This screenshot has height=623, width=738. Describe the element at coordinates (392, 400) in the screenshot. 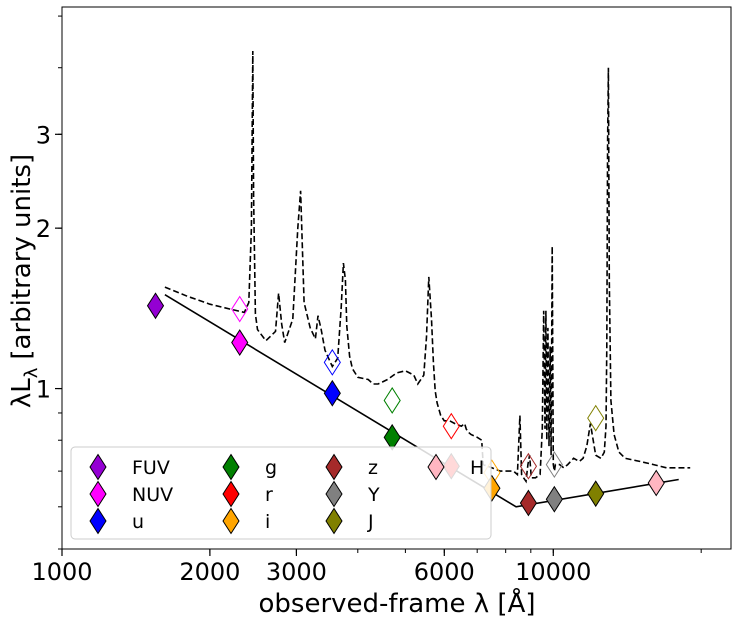

I see `open-diamond-g` at that location.